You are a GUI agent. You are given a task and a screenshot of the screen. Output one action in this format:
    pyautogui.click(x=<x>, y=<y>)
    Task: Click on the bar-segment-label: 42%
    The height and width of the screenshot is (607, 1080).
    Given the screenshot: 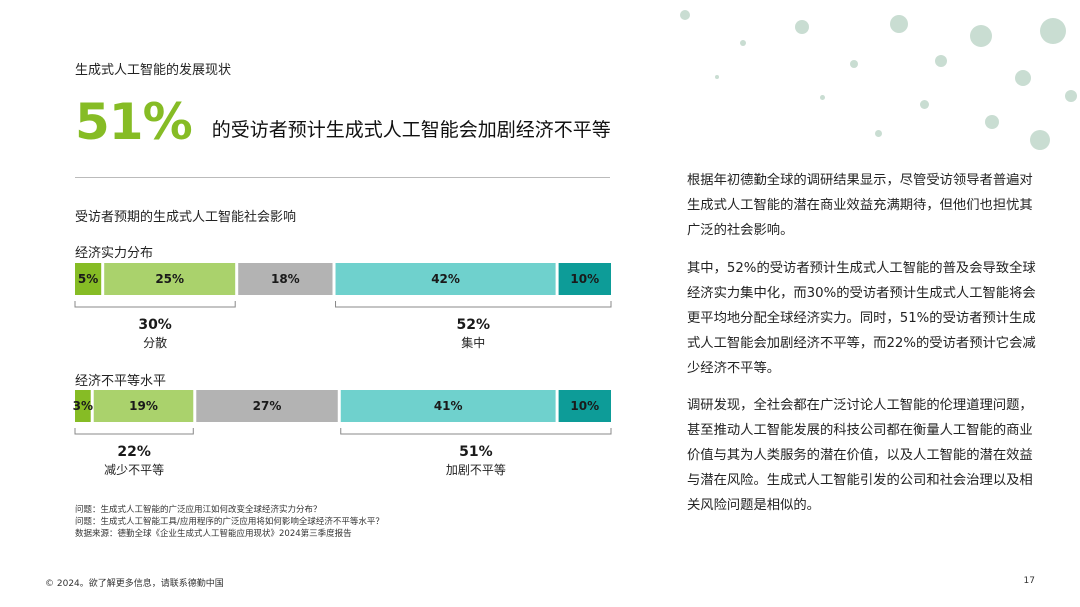 What is the action you would take?
    pyautogui.click(x=445, y=279)
    